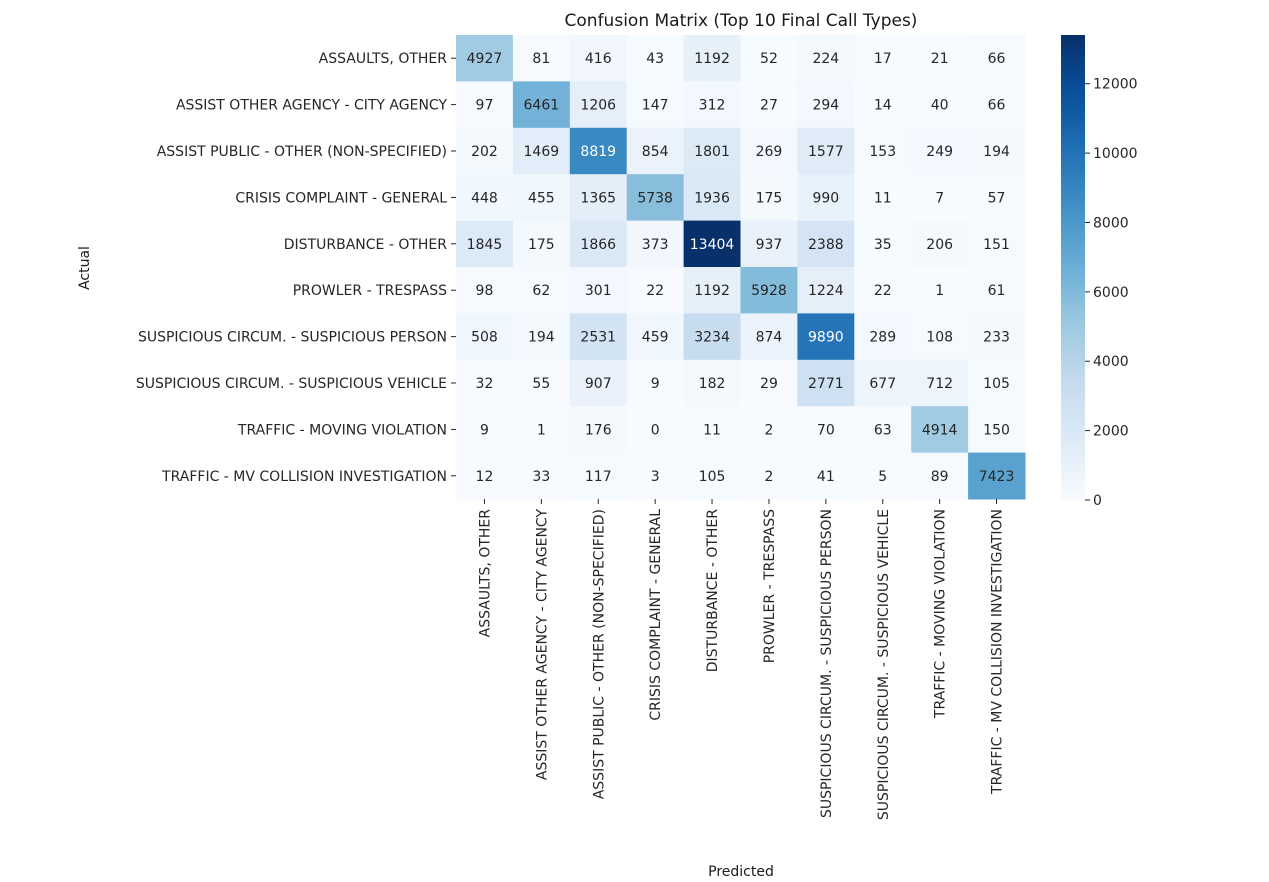  I want to click on column-label-prowler-trespass: PROWLER - TRESPASS, so click(770, 586).